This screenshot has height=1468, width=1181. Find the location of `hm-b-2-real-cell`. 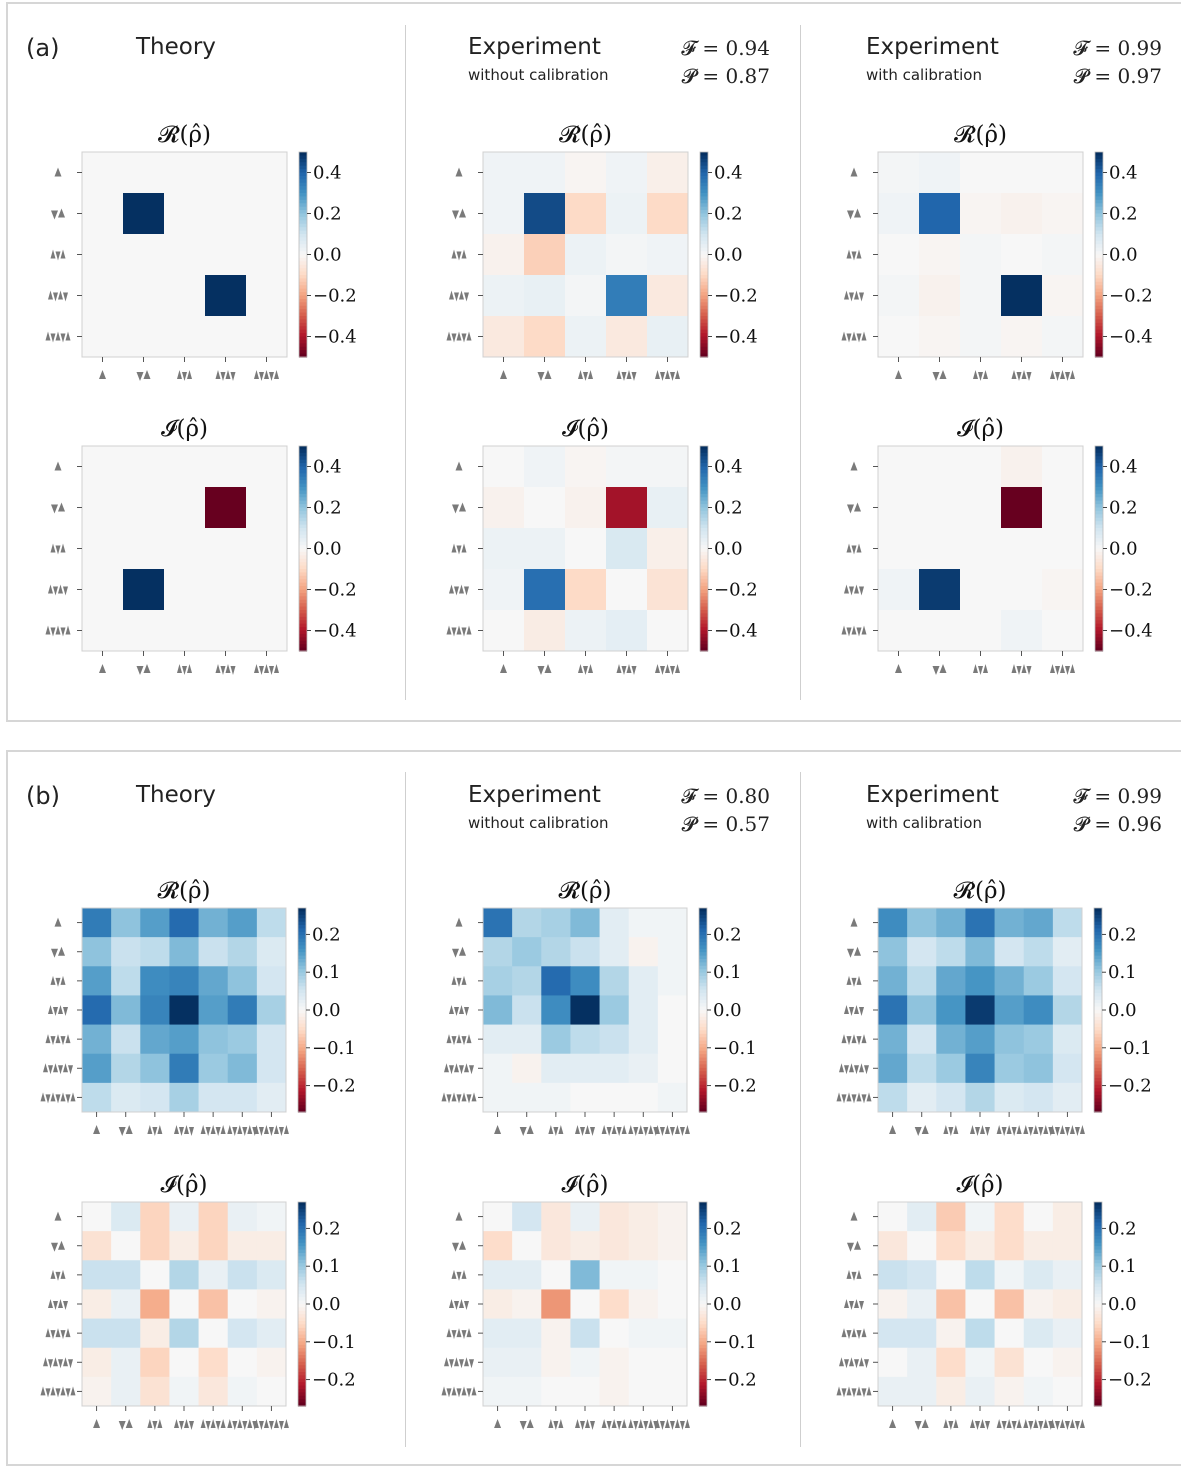

hm-b-2-real-cell is located at coordinates (980, 1039).